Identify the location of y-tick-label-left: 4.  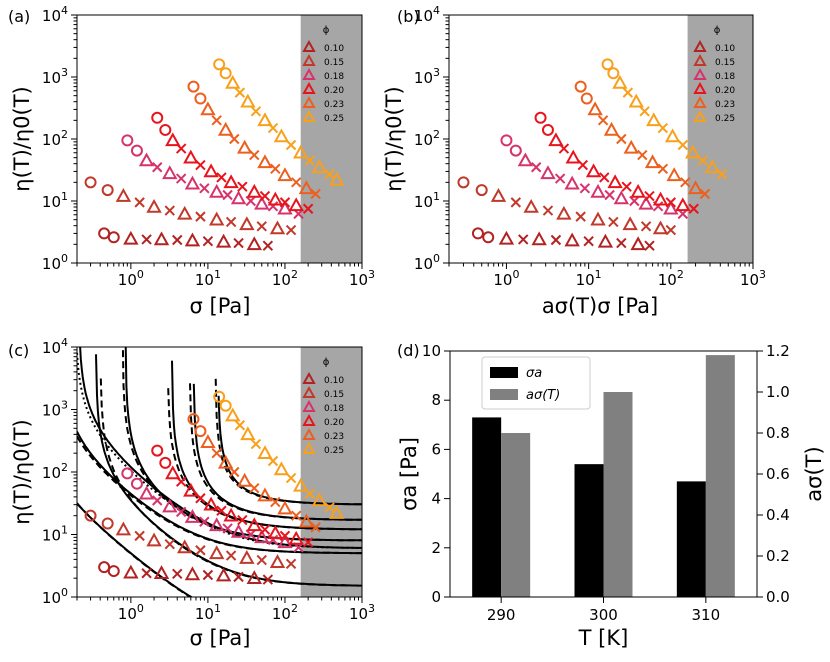
(436, 499).